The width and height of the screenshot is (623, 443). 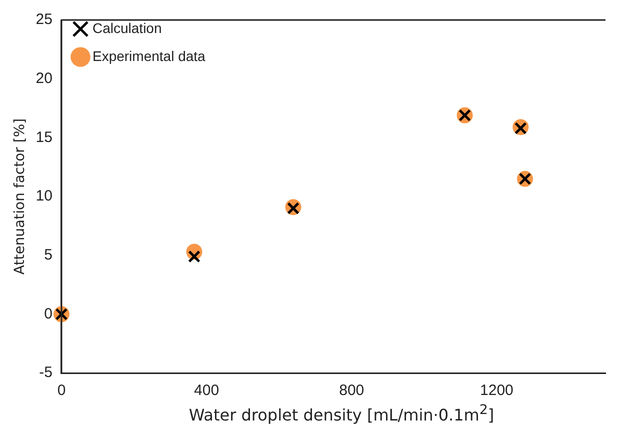 What do you see at coordinates (48, 255) in the screenshot?
I see `y-tick-label: 5` at bounding box center [48, 255].